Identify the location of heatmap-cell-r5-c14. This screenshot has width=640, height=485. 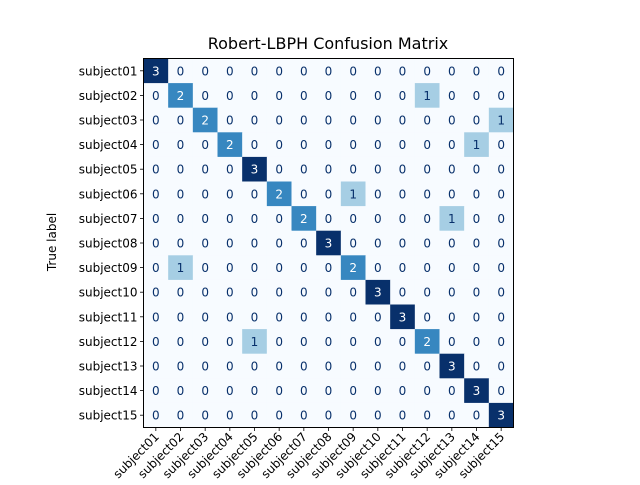
(477, 169).